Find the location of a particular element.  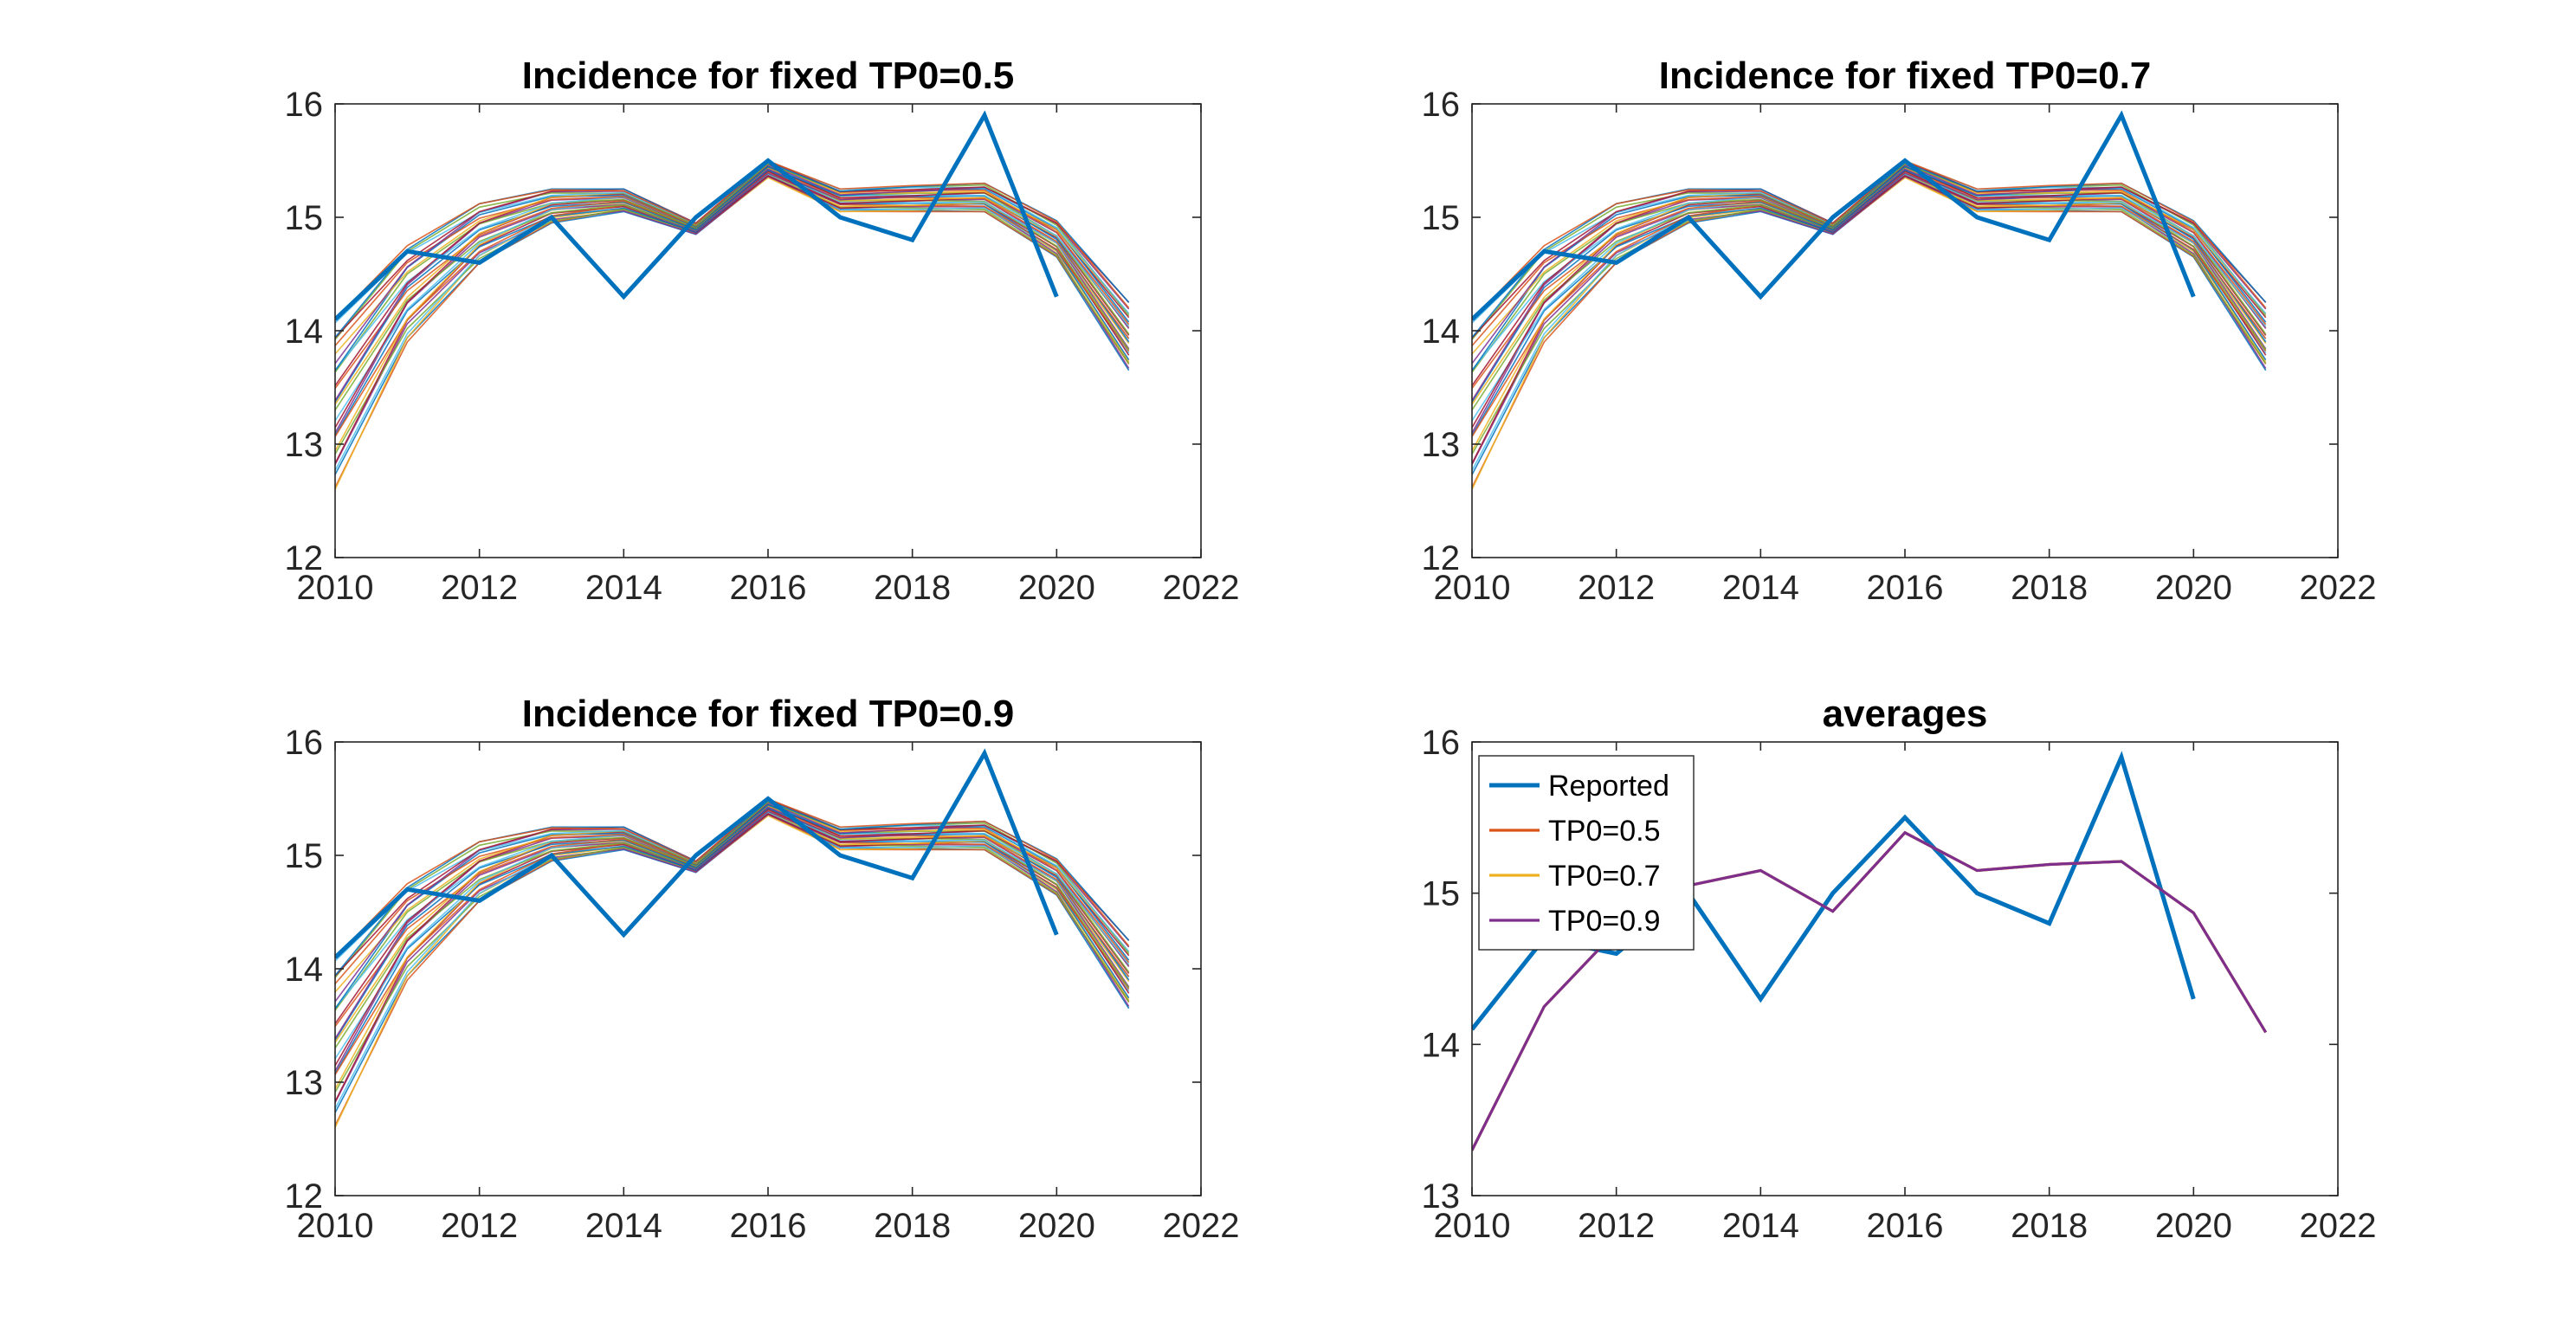

legend-label: TP0=0.5 is located at coordinates (1604, 832).